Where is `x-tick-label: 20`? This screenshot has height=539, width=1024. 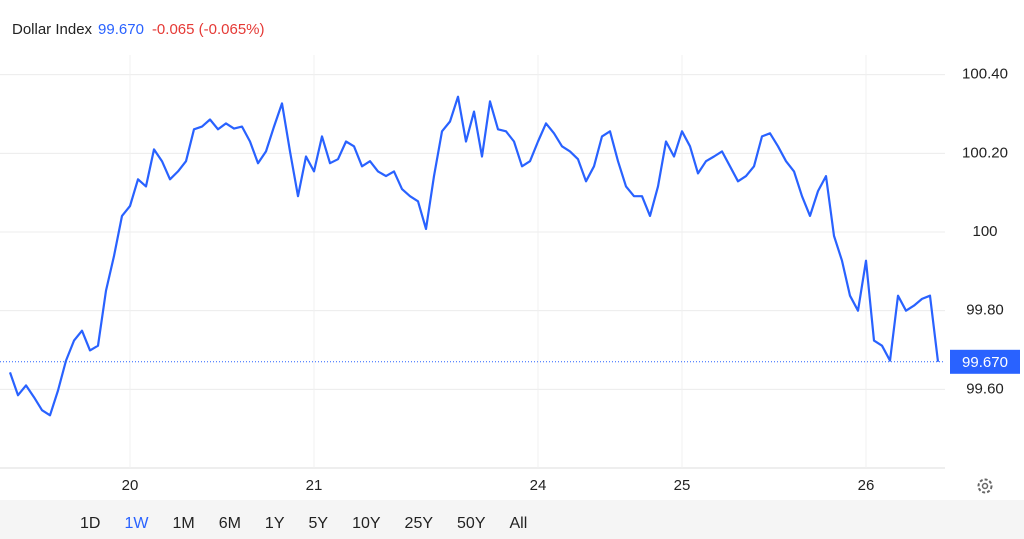
x-tick-label: 20 is located at coordinates (130, 485).